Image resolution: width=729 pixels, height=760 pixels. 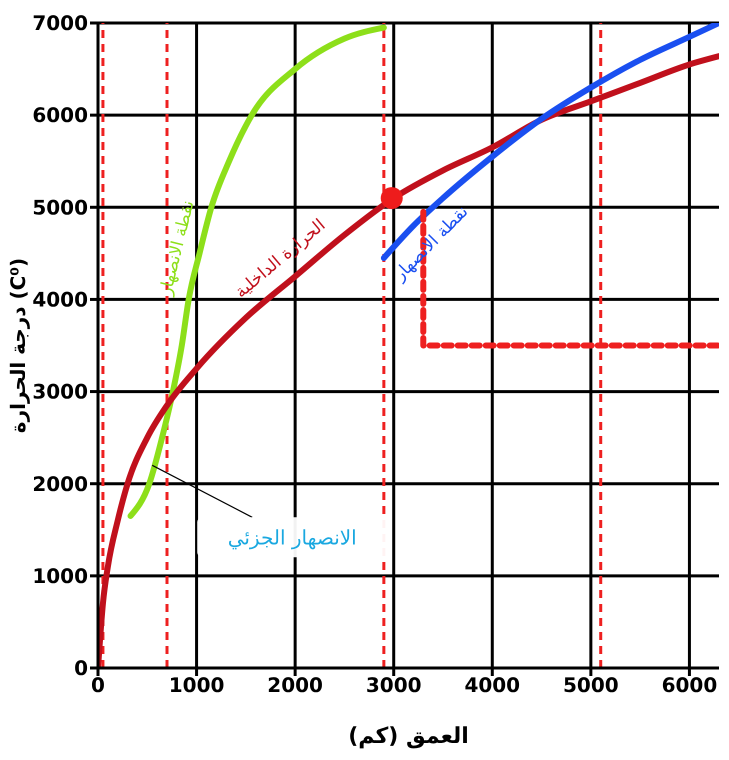 I want to click on x-tick-label: 1000, so click(x=196, y=685).